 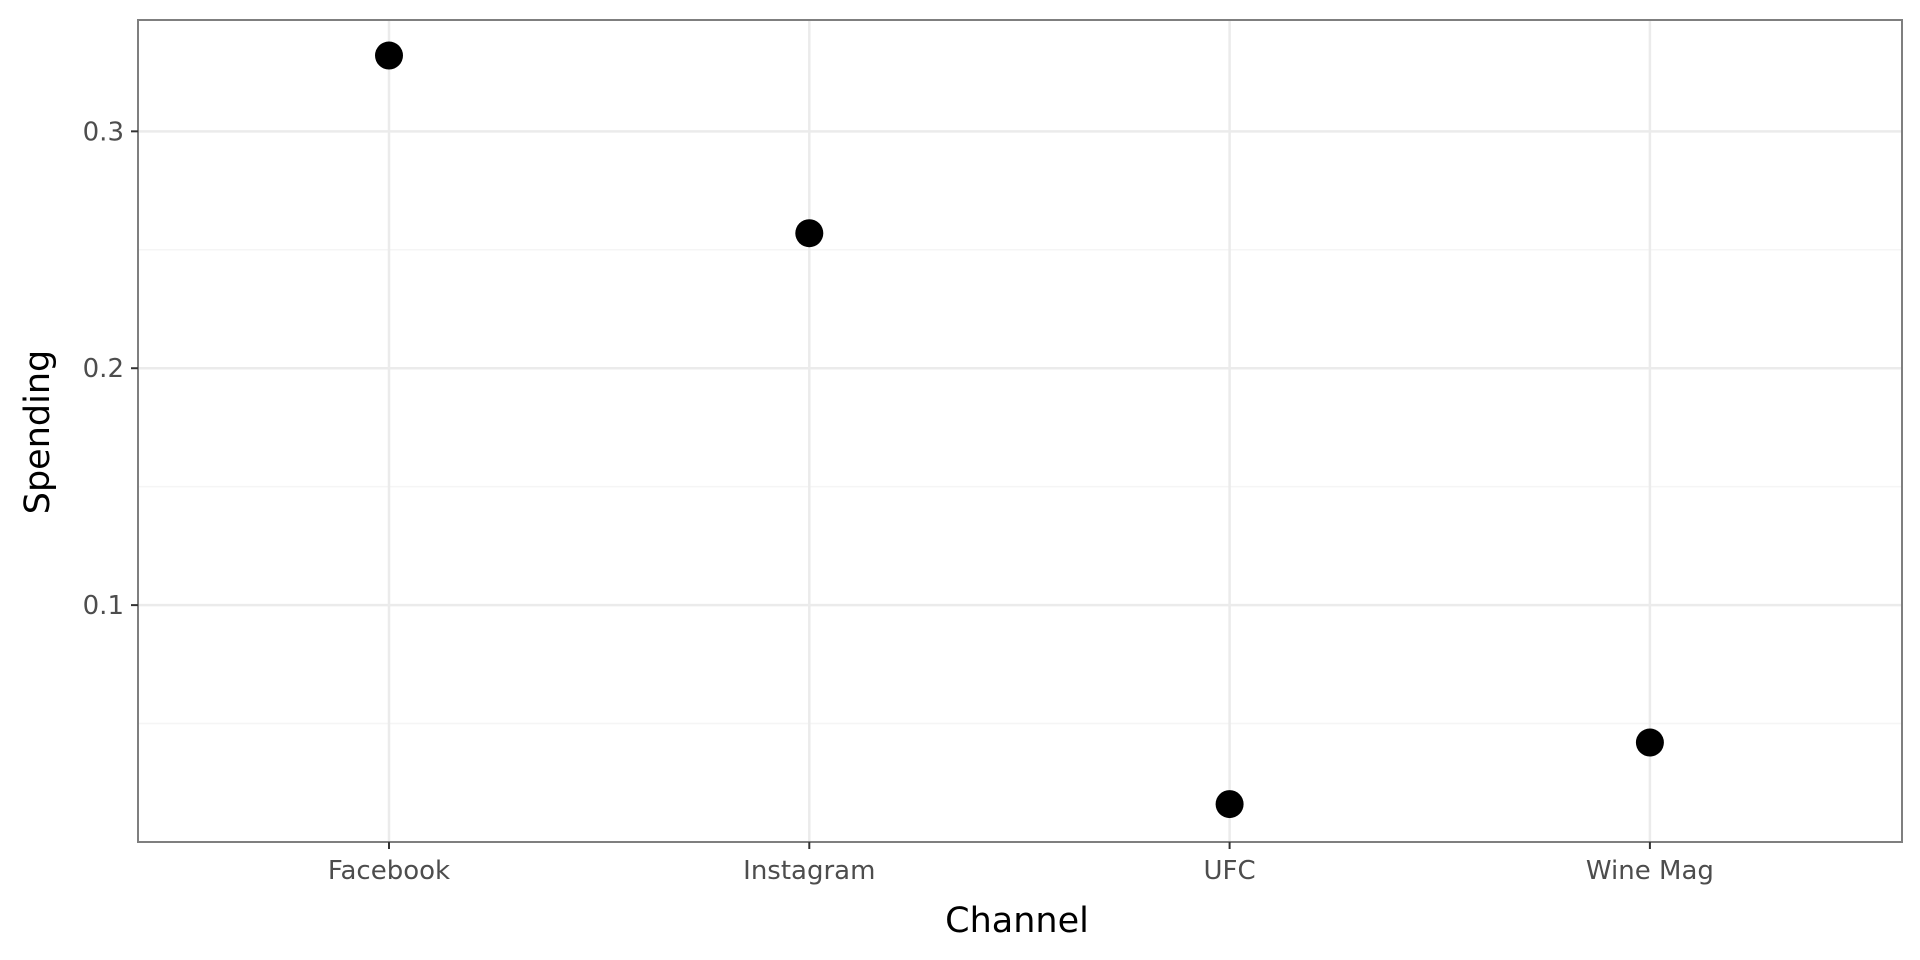 I want to click on y-tick-label: 0.2, so click(x=103, y=369).